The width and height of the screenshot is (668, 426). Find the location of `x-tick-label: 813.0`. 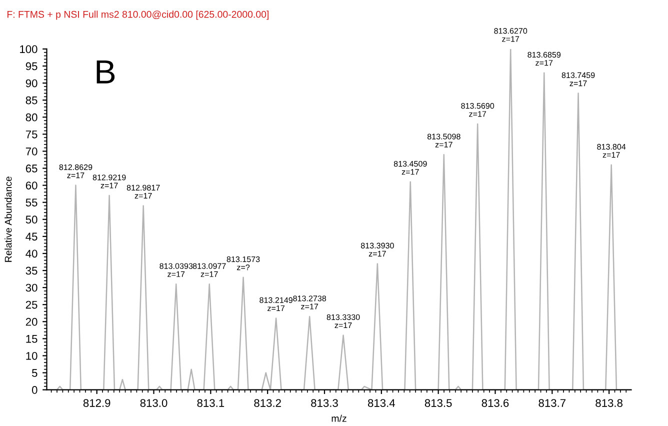

x-tick-label: 813.0 is located at coordinates (154, 403).